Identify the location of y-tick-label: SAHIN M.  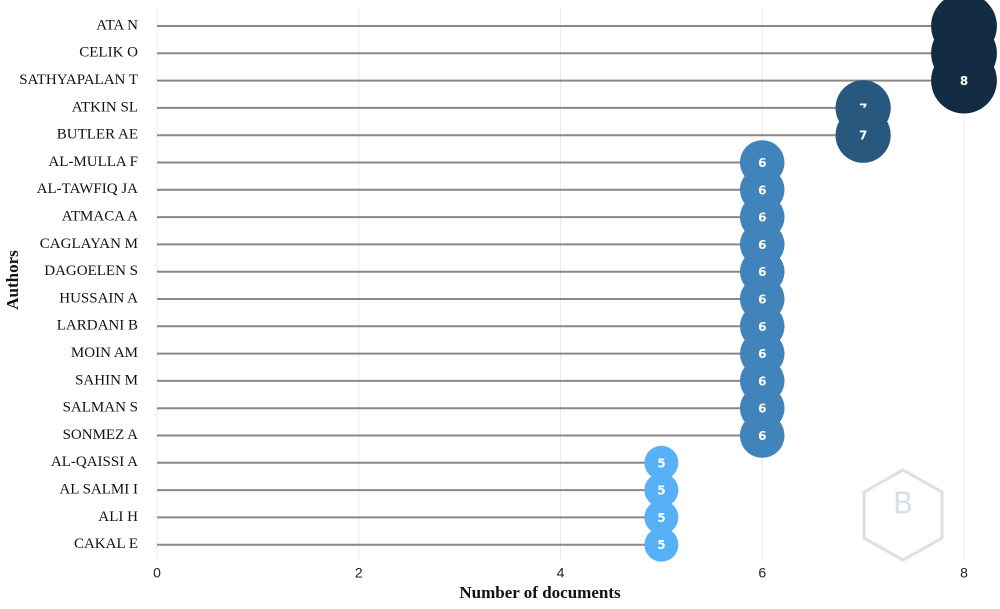
(106, 380).